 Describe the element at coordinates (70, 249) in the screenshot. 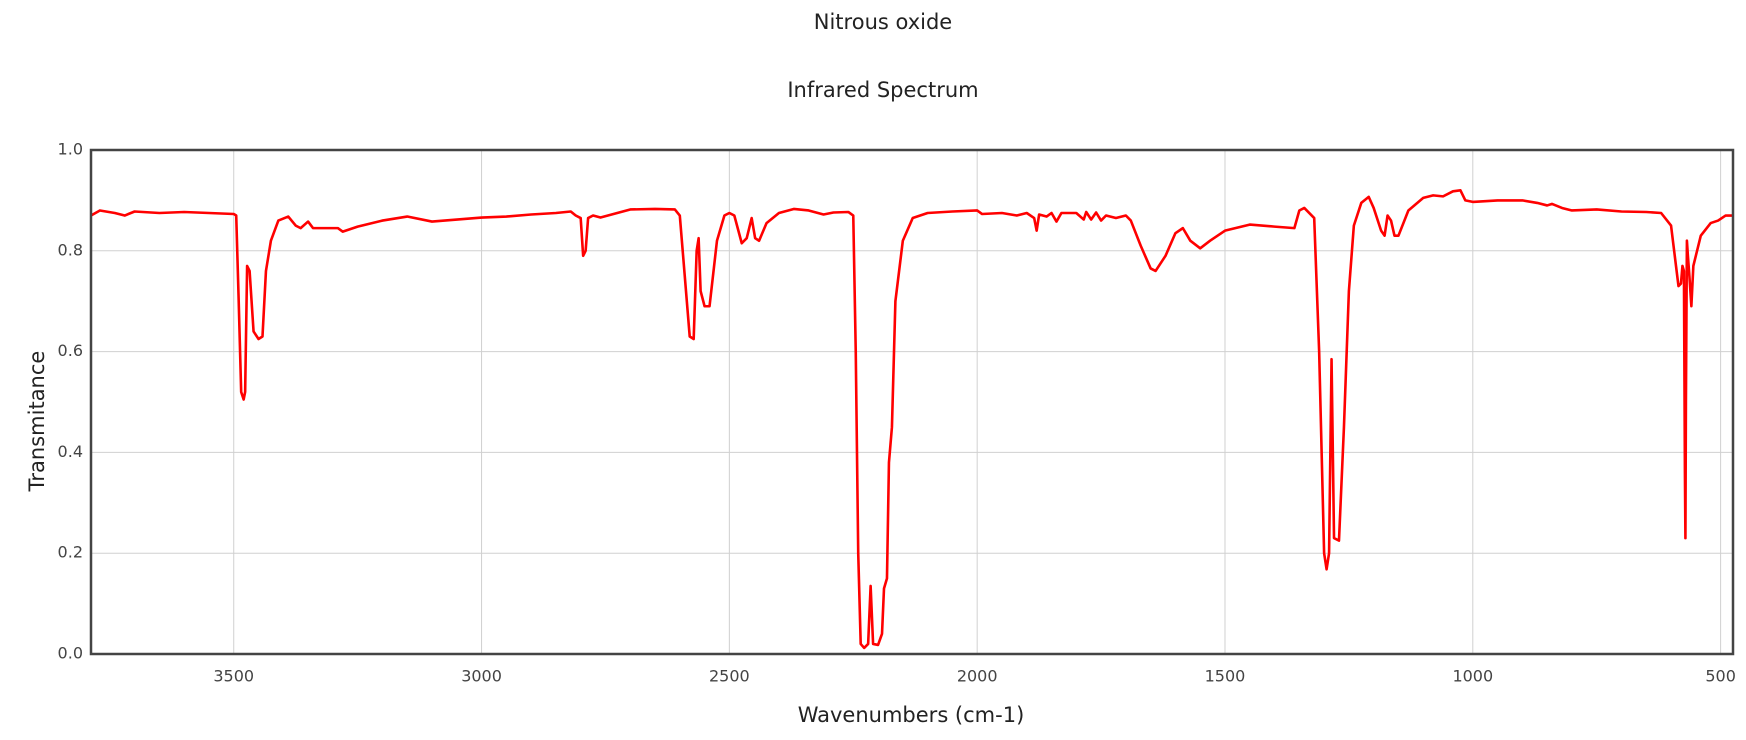

I see `y-tick-label: 0.8` at that location.